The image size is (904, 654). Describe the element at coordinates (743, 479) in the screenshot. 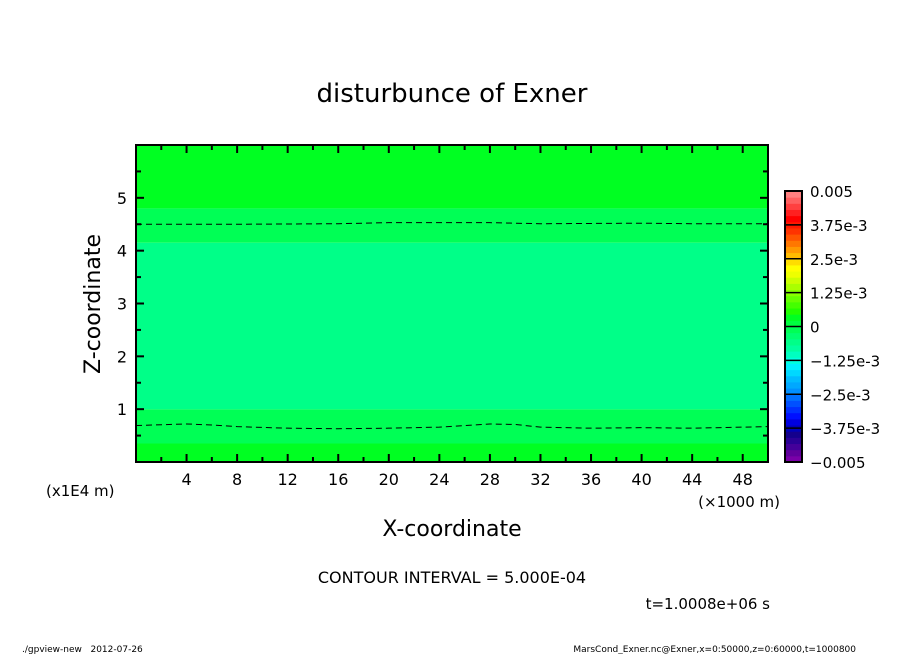

I see `x-tick-label: 48` at that location.